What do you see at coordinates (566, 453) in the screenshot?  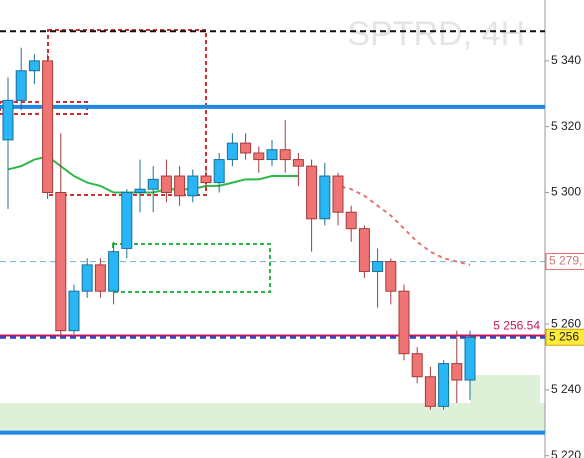 I see `y-tick-label: 5 220` at bounding box center [566, 453].